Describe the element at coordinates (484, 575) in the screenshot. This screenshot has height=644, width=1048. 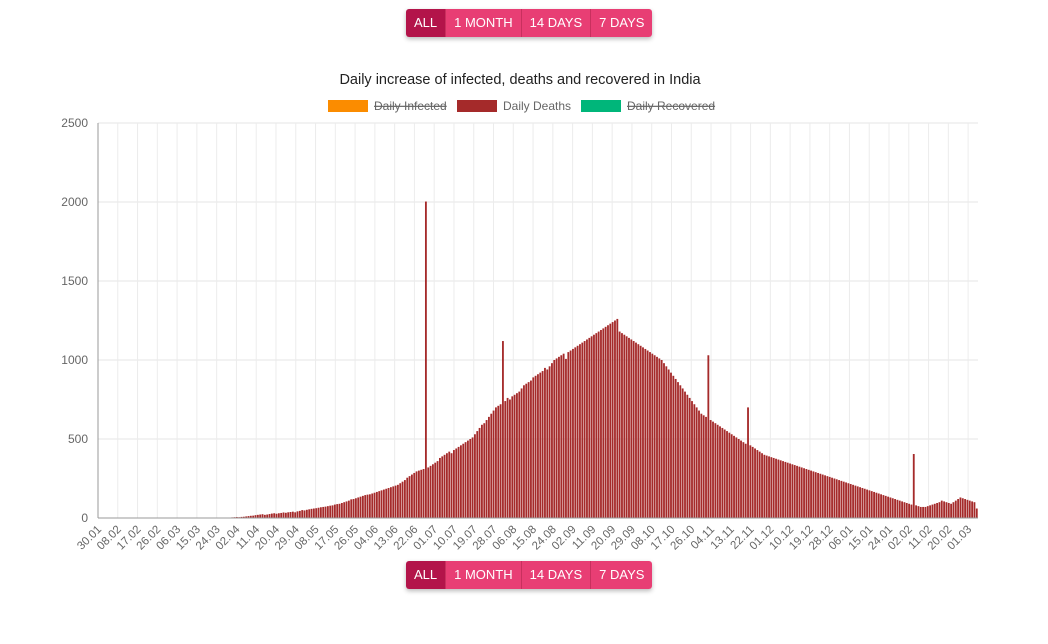
I see `range-1-month-button-bottom: 1 MONTH` at that location.